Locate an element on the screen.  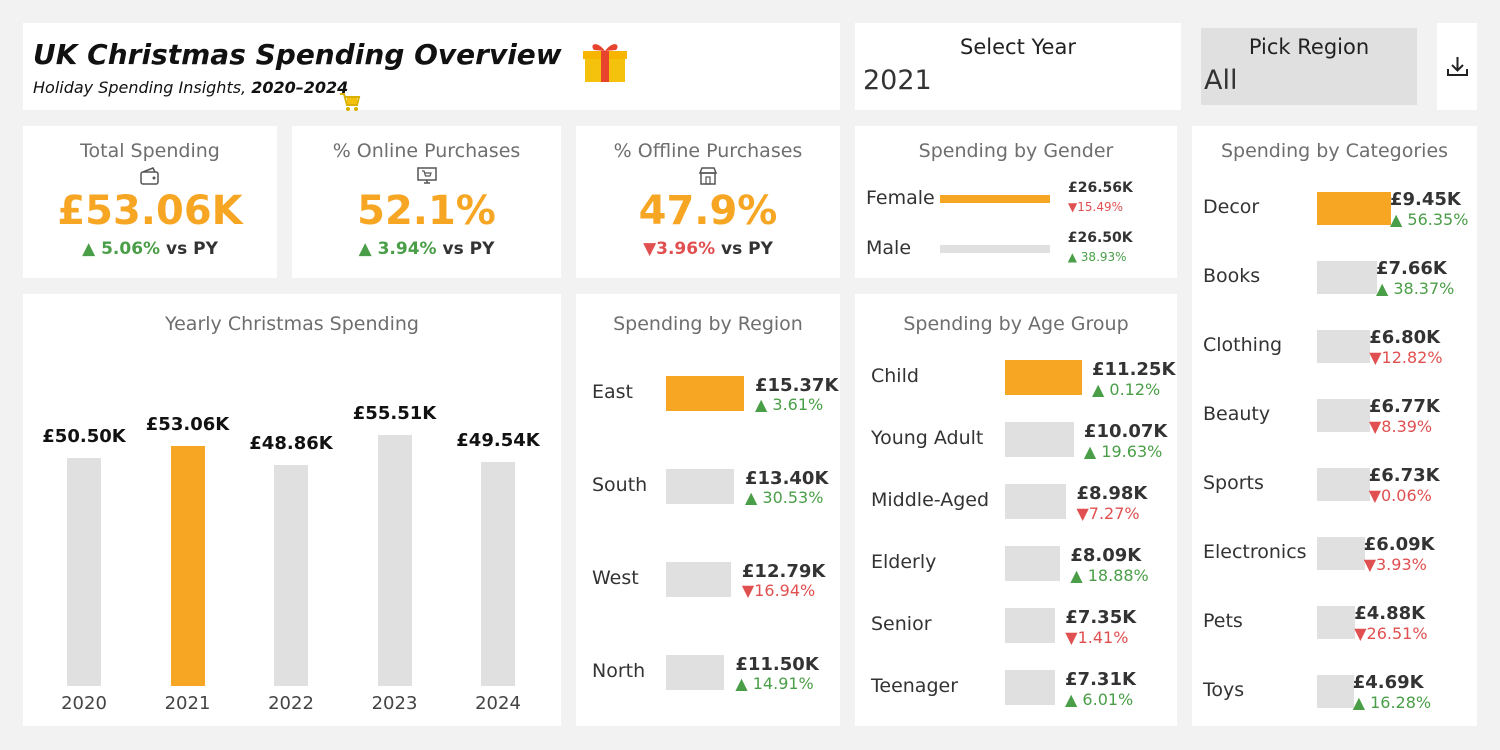
download-icon is located at coordinates (1457, 66).